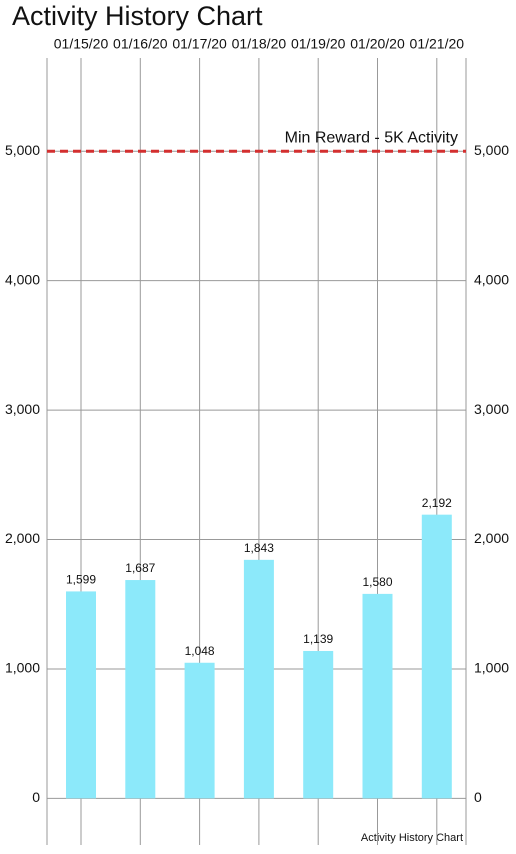 Image resolution: width=516 pixels, height=854 pixels. What do you see at coordinates (491, 668) in the screenshot?
I see `y2-tick-label: 1,000` at bounding box center [491, 668].